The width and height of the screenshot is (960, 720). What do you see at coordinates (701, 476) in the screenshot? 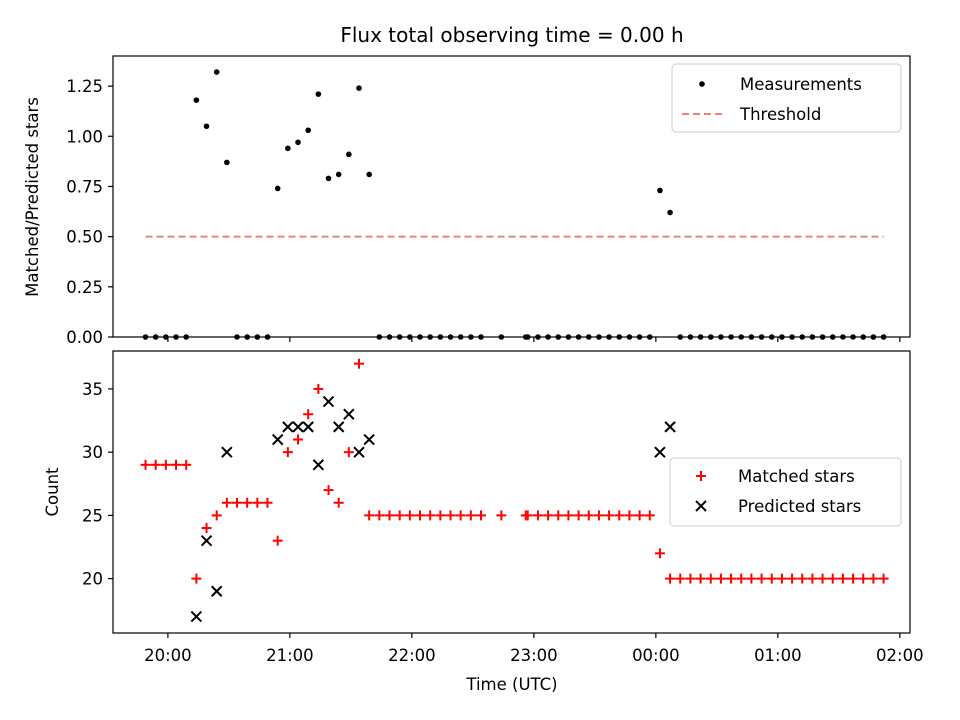
I see `legend-marker-matched-stars` at bounding box center [701, 476].